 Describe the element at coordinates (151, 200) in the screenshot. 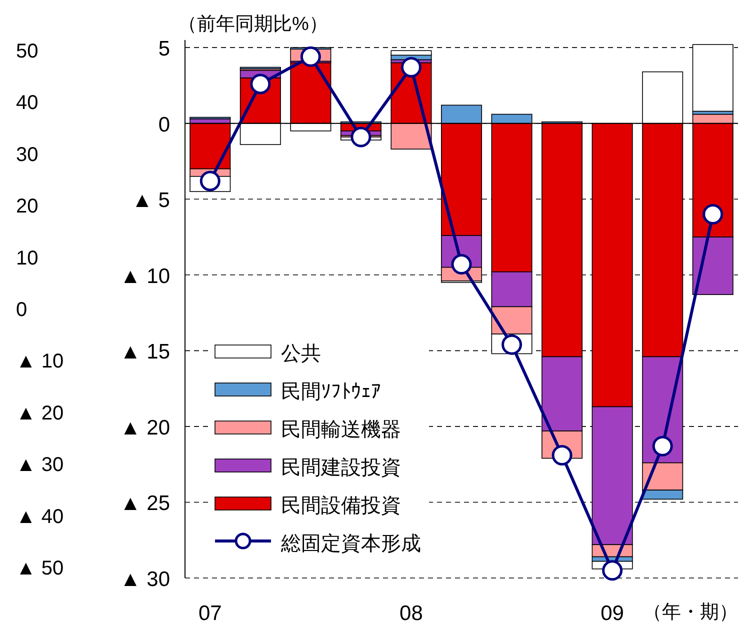

I see `y-tick-label: ▲ 5` at that location.